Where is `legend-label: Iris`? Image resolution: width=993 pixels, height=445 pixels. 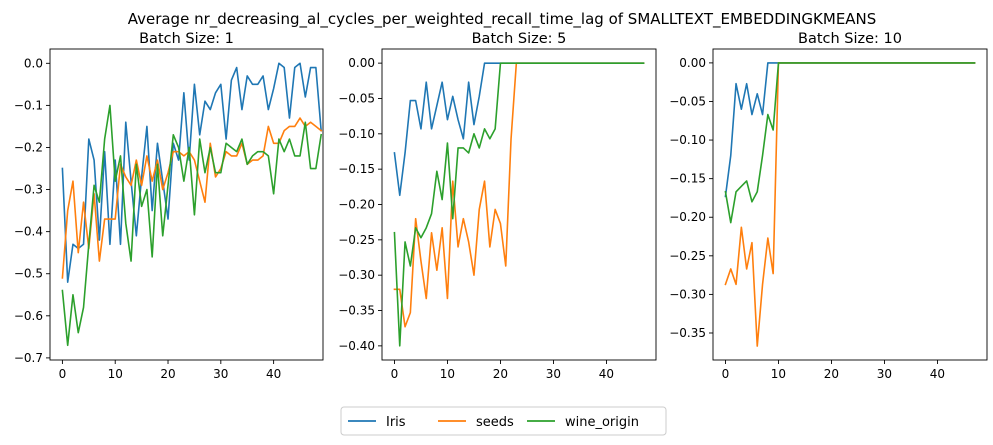 legend-label: Iris is located at coordinates (396, 422).